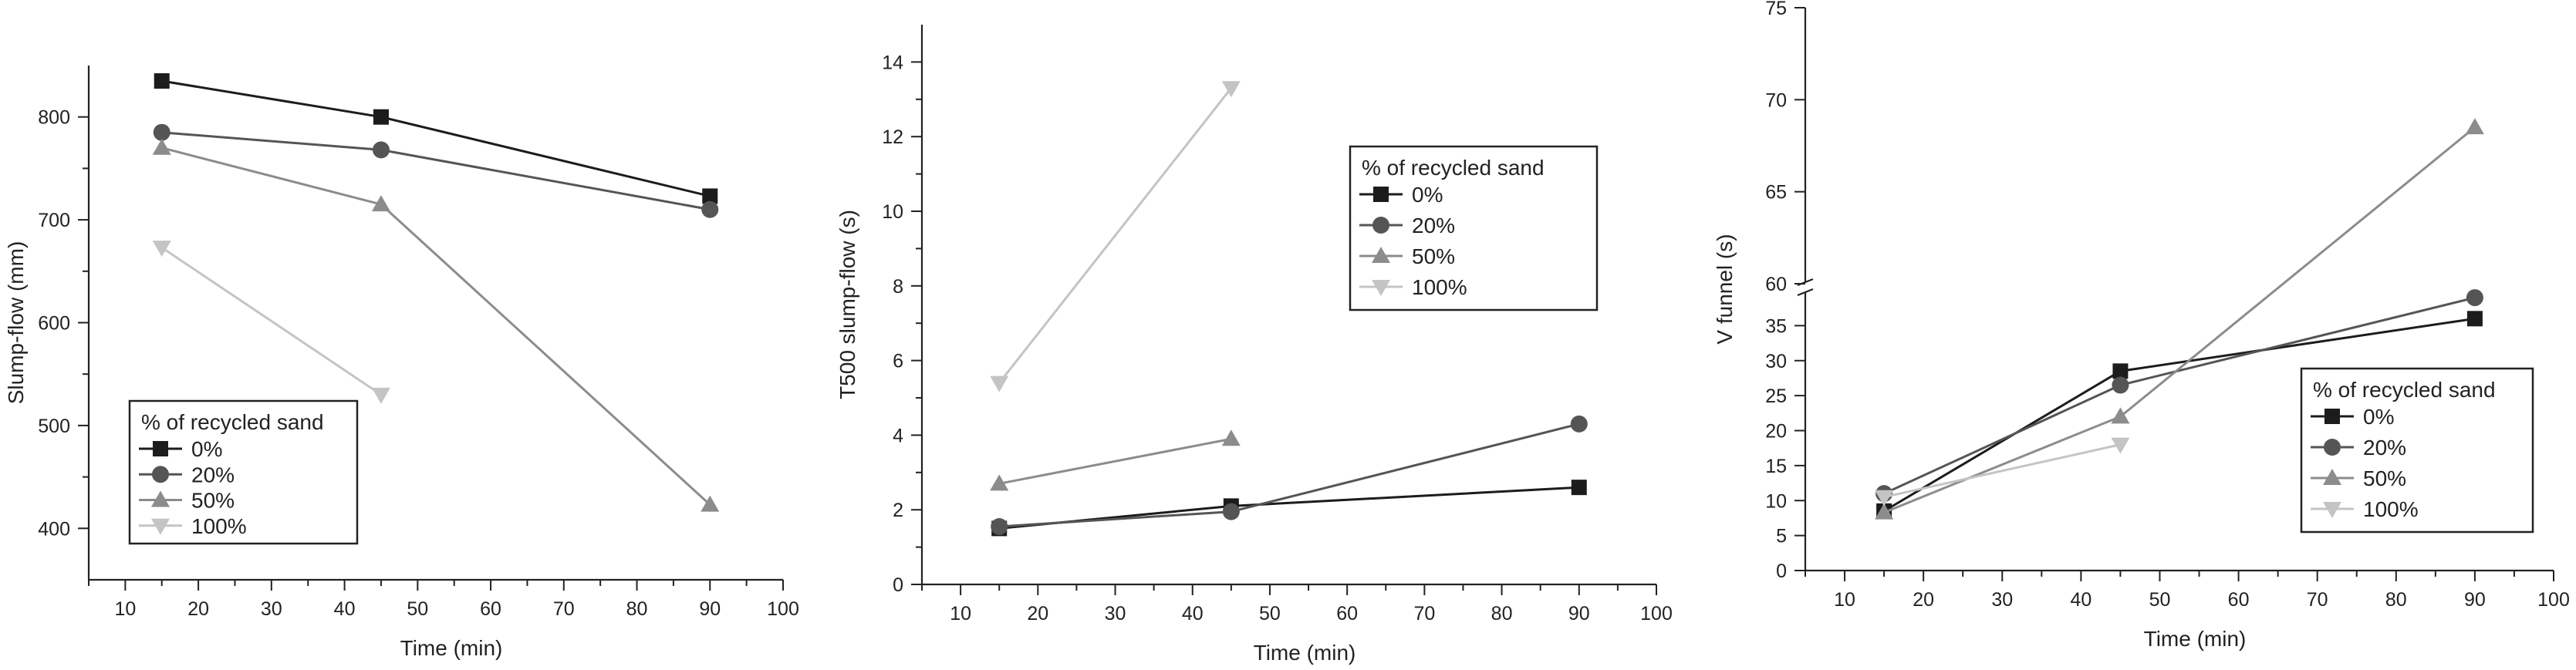  What do you see at coordinates (893, 137) in the screenshot?
I see `y-tick-label: 12` at bounding box center [893, 137].